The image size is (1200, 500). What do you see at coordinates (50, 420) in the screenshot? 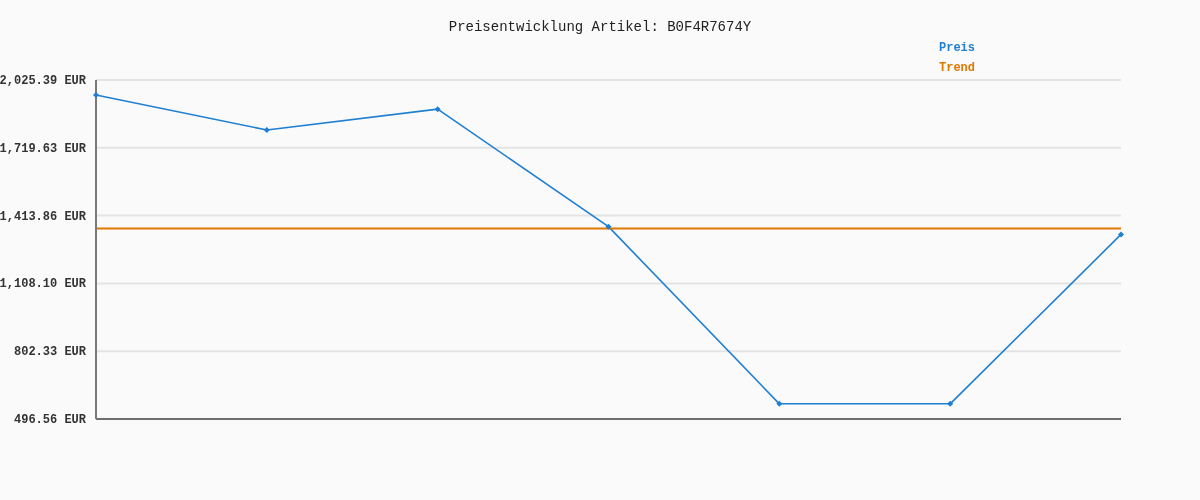
I see `y-tick-label: 496.56 EUR` at bounding box center [50, 420].